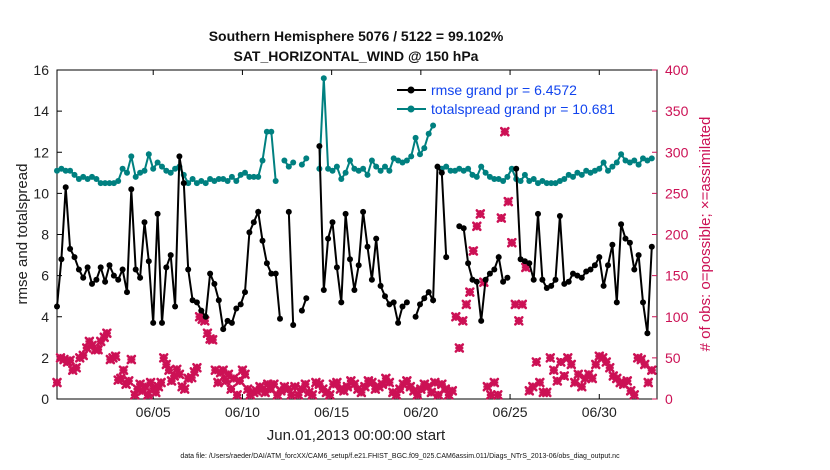 The image size is (830, 470). What do you see at coordinates (41, 193) in the screenshot?
I see `y-tick-label: 10` at bounding box center [41, 193].